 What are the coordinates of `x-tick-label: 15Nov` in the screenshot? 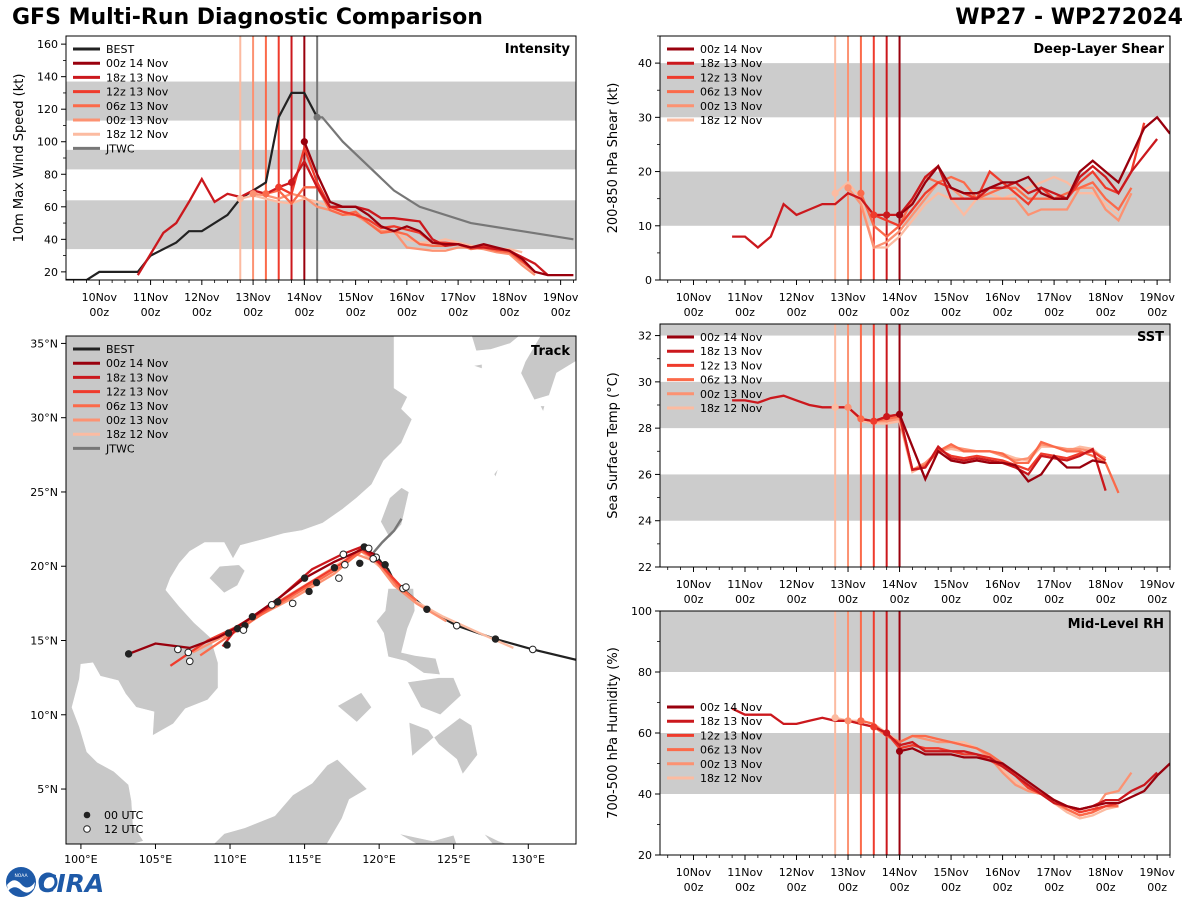 It's located at (356, 297).